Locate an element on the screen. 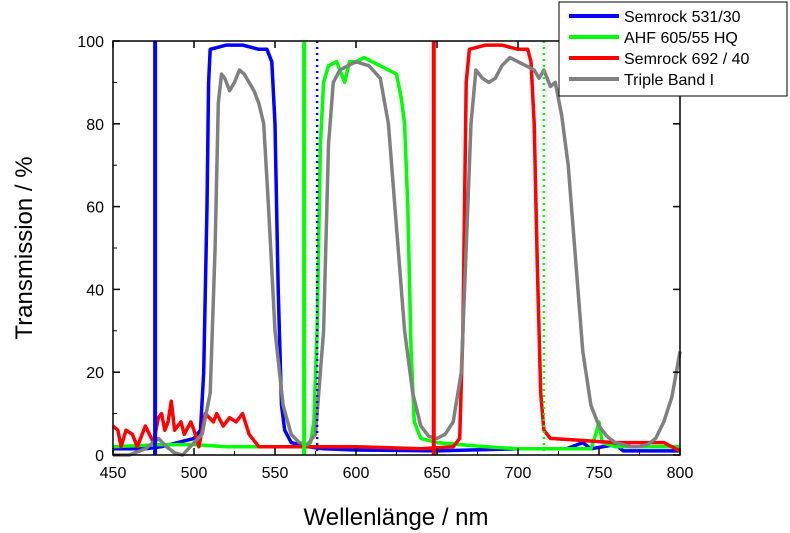  y-tick-label-5: 100 is located at coordinates (90, 42).